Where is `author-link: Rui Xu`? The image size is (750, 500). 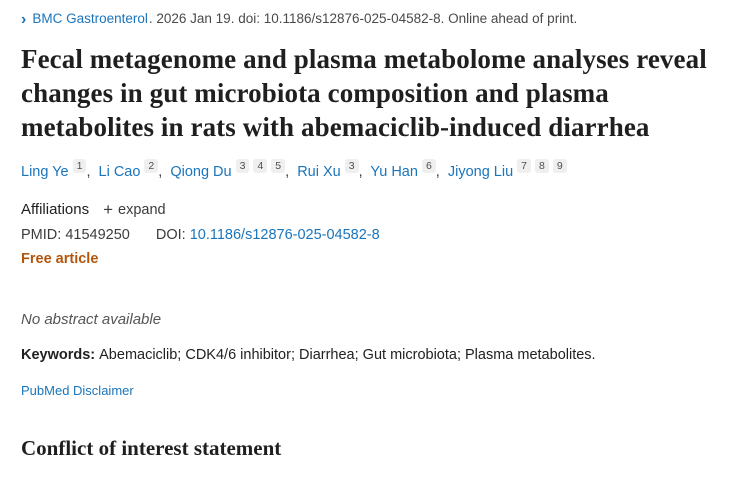
author-link: Rui Xu is located at coordinates (319, 172).